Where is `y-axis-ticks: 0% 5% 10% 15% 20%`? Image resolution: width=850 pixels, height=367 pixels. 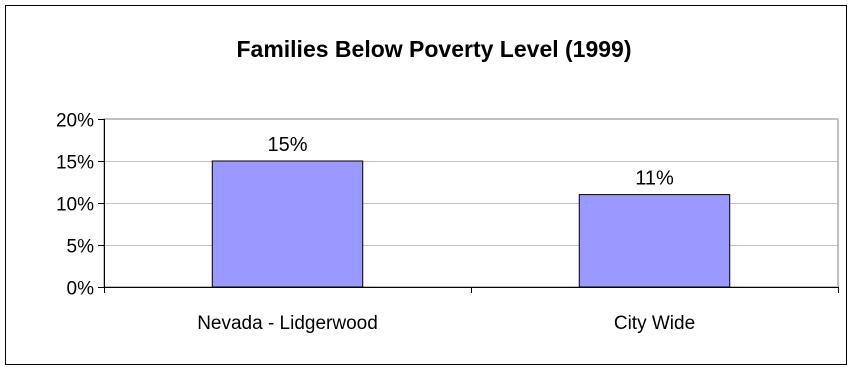
y-axis-ticks: 0% 5% 10% 15% 20% is located at coordinates (80, 205).